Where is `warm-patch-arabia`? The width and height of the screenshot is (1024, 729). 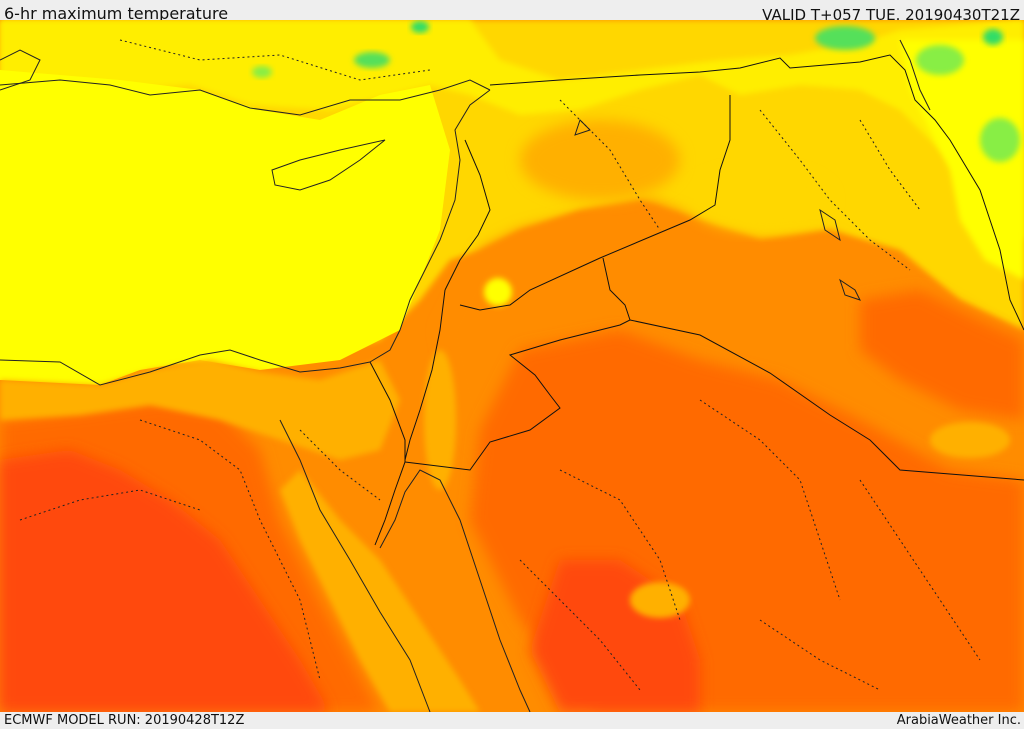
warm-patch-arabia is located at coordinates (660, 600).